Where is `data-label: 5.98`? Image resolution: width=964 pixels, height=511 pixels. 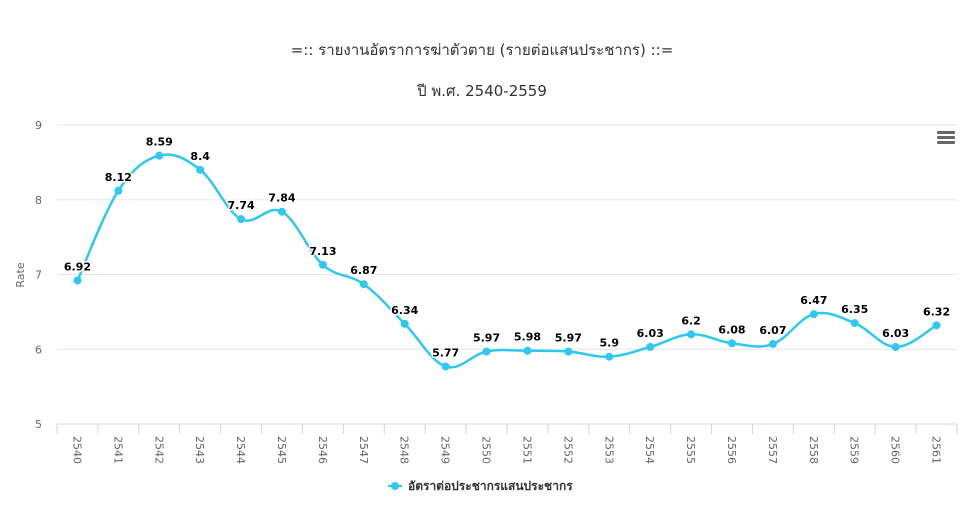 data-label: 5.98 is located at coordinates (527, 337).